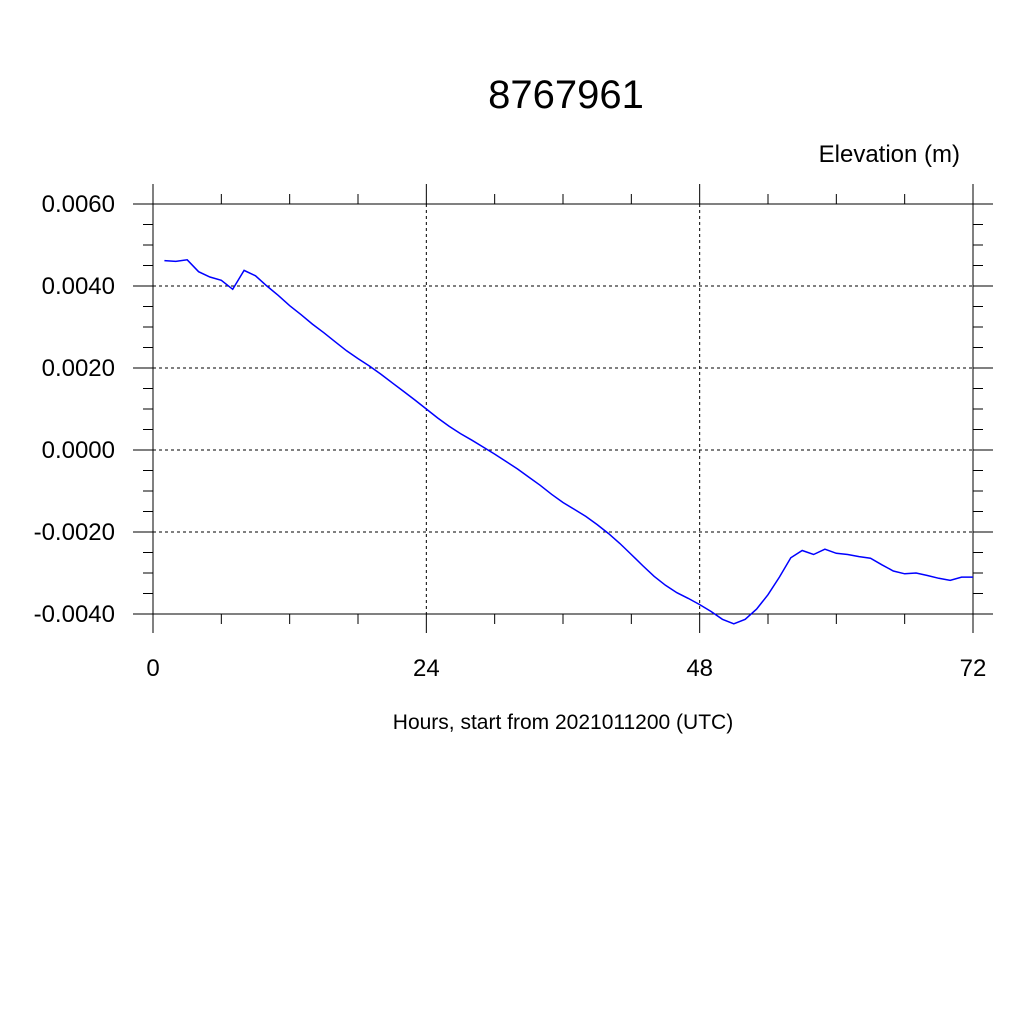 Image resolution: width=1024 pixels, height=1024 pixels. What do you see at coordinates (699, 668) in the screenshot?
I see `x-tick-label: 48` at bounding box center [699, 668].